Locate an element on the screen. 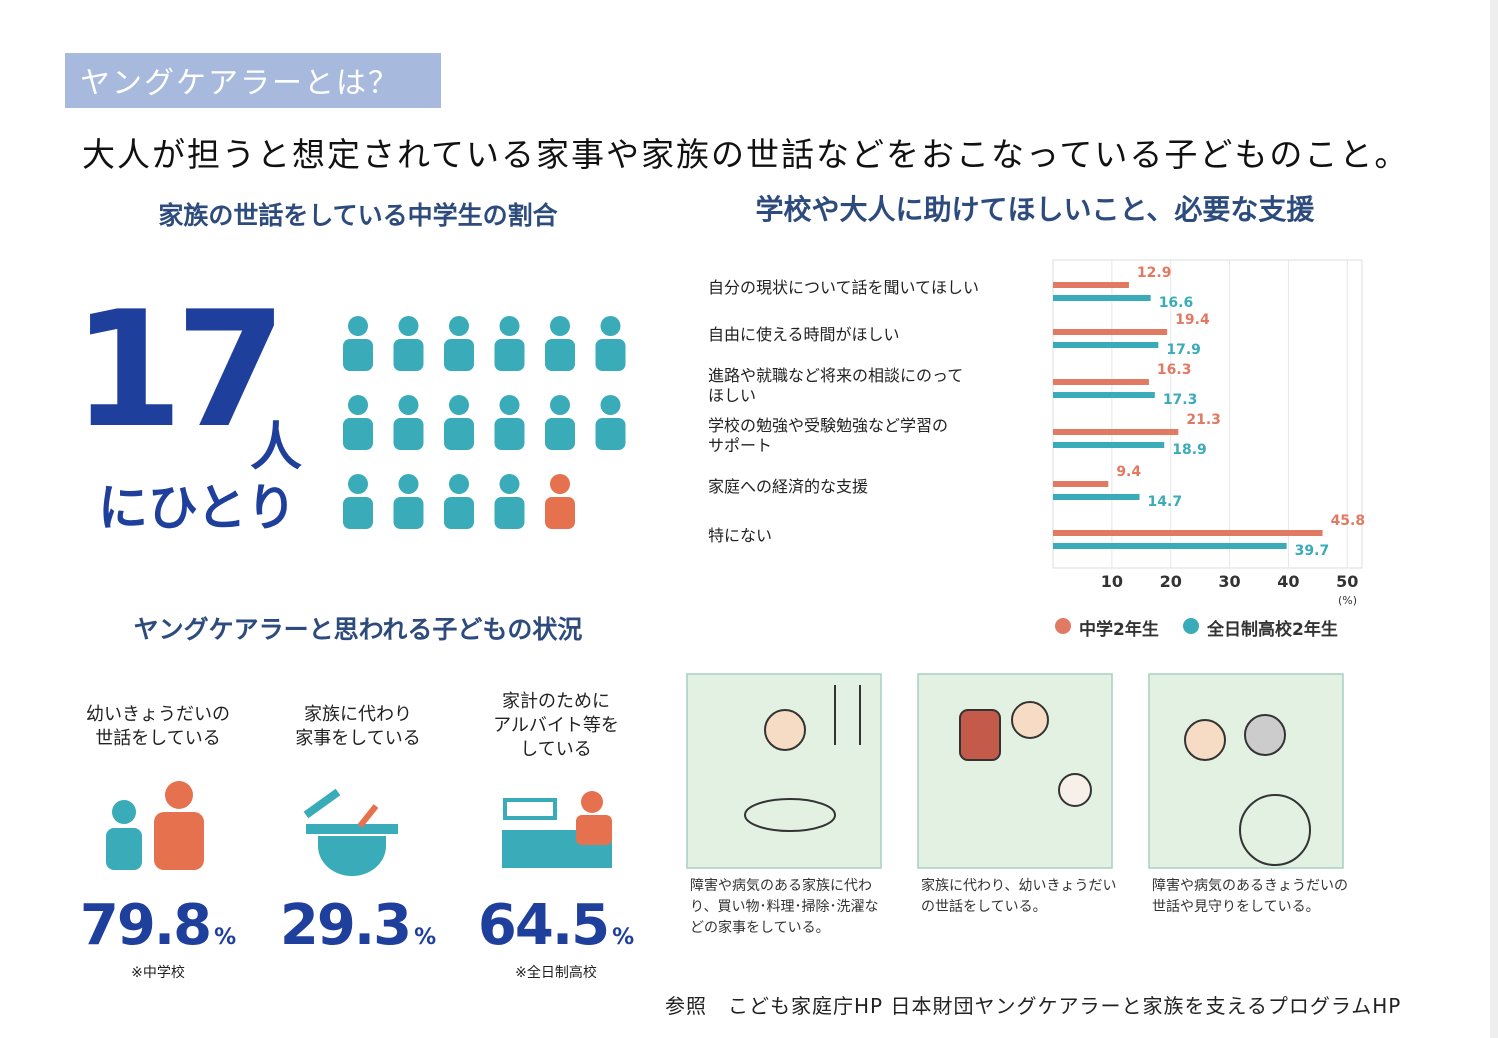 The width and height of the screenshot is (1498, 1038). chart-title: 学校や大人に助けてほしいこと、必要な支援 is located at coordinates (1035, 209).